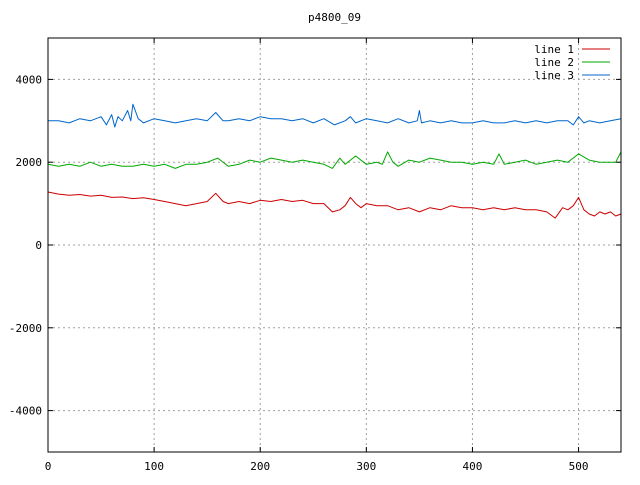 Image resolution: width=640 pixels, height=485 pixels. I want to click on x-tick-label: 100, so click(154, 466).